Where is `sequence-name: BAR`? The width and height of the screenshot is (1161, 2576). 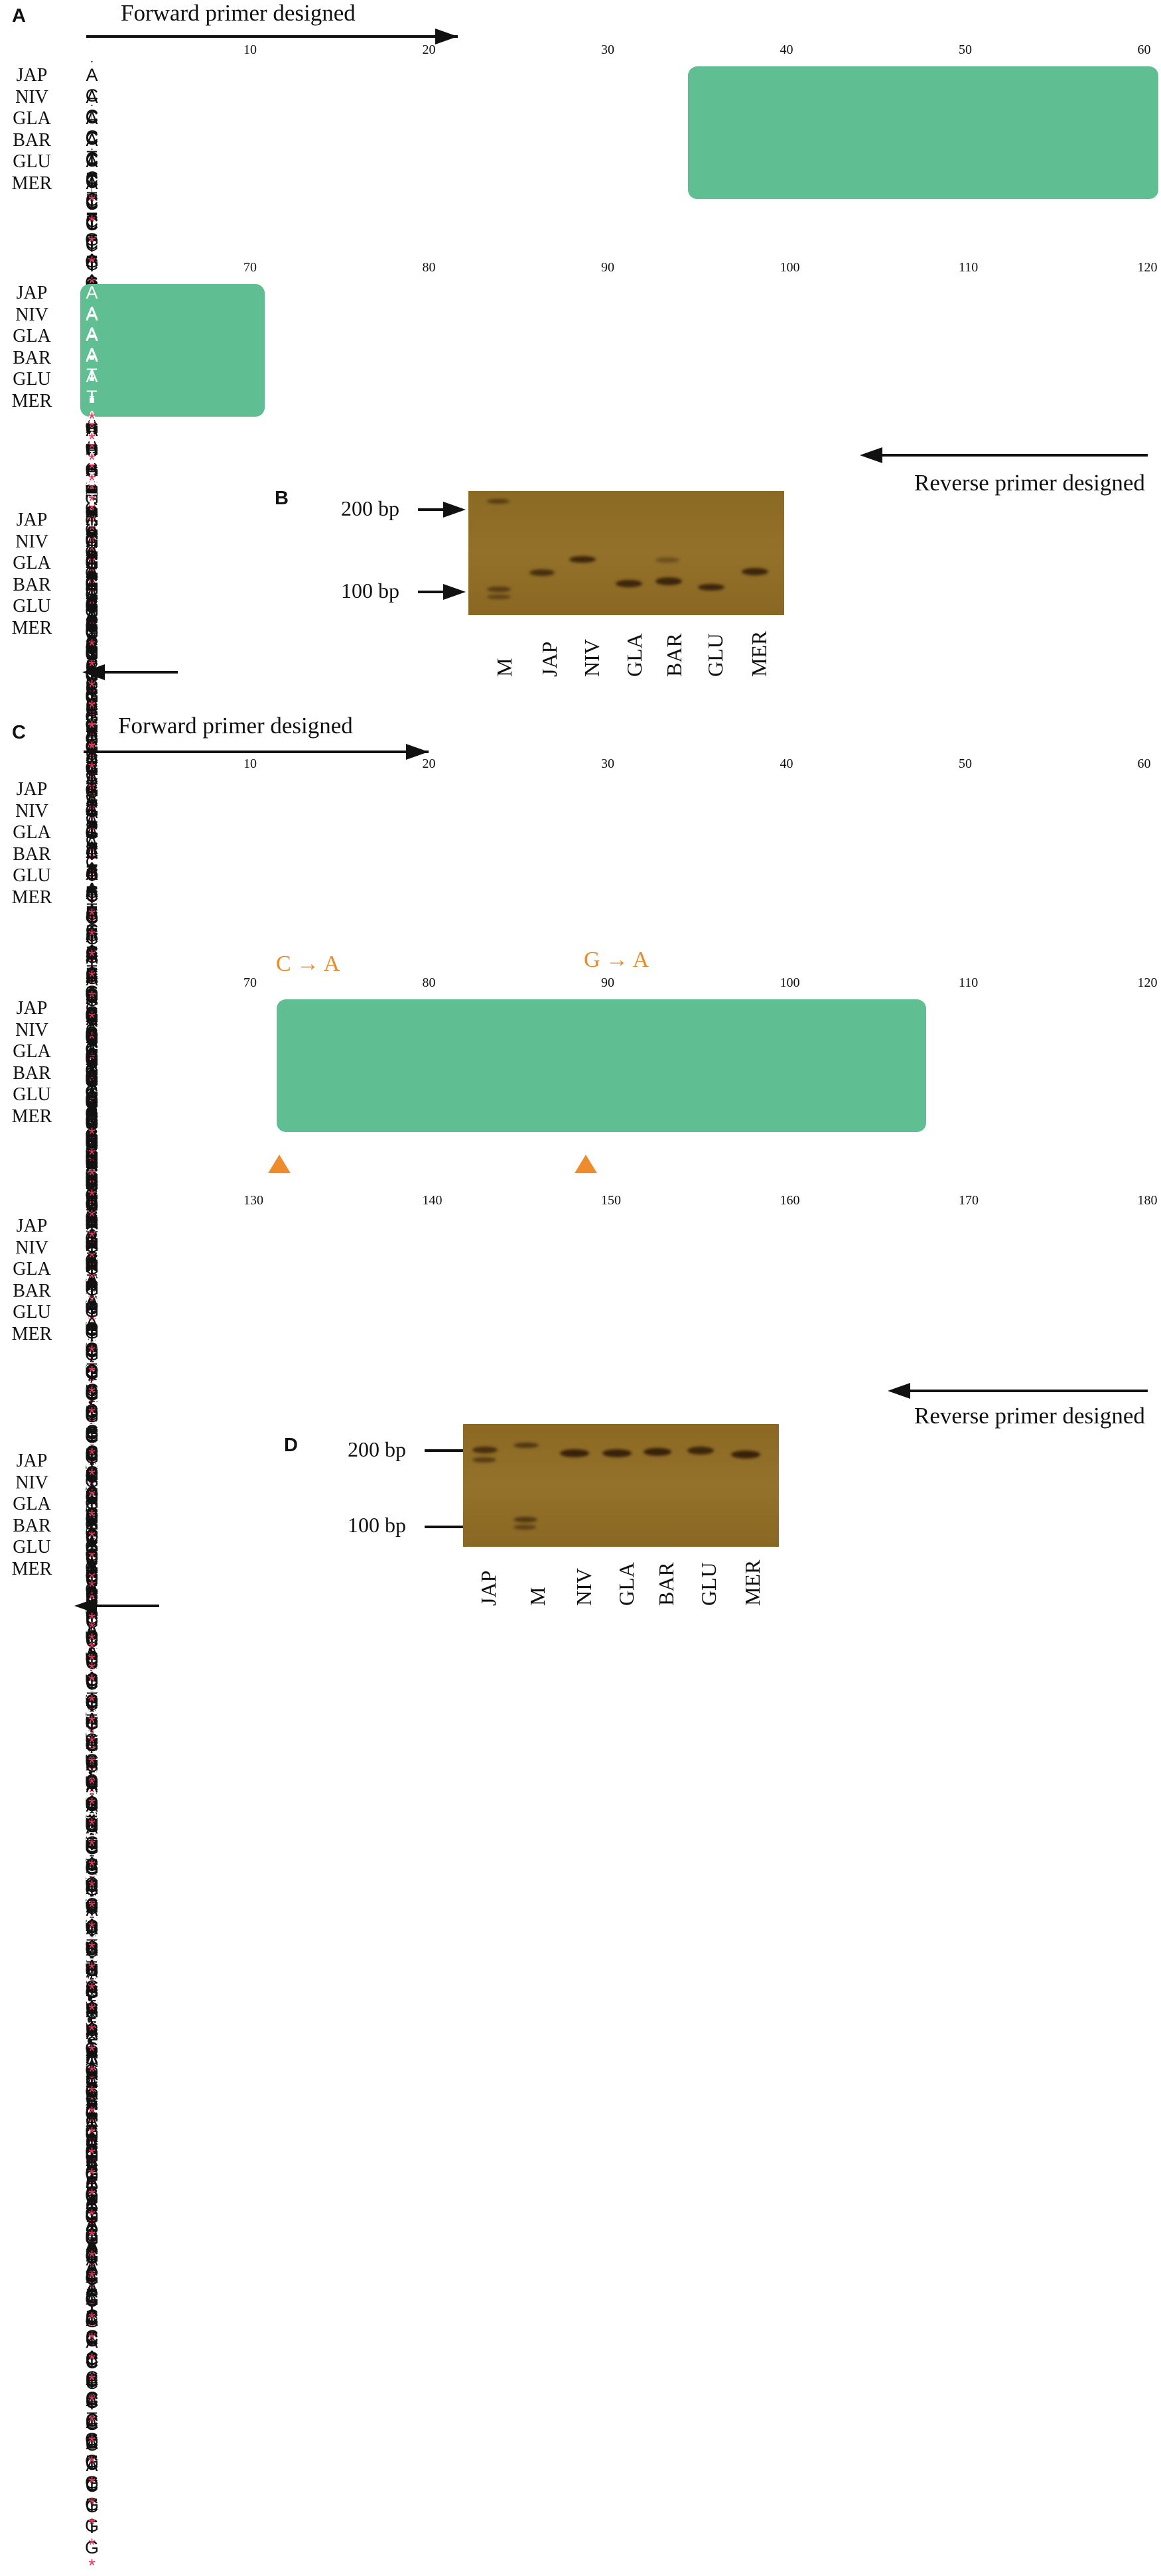 sequence-name: BAR is located at coordinates (32, 140).